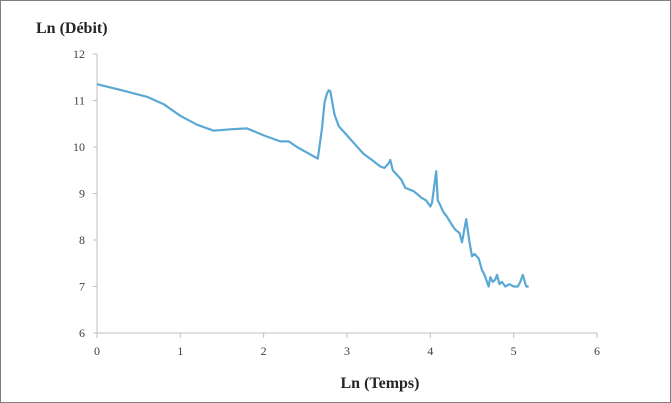 This screenshot has height=403, width=671. Describe the element at coordinates (79, 54) in the screenshot. I see `y-tick-label: 12` at that location.